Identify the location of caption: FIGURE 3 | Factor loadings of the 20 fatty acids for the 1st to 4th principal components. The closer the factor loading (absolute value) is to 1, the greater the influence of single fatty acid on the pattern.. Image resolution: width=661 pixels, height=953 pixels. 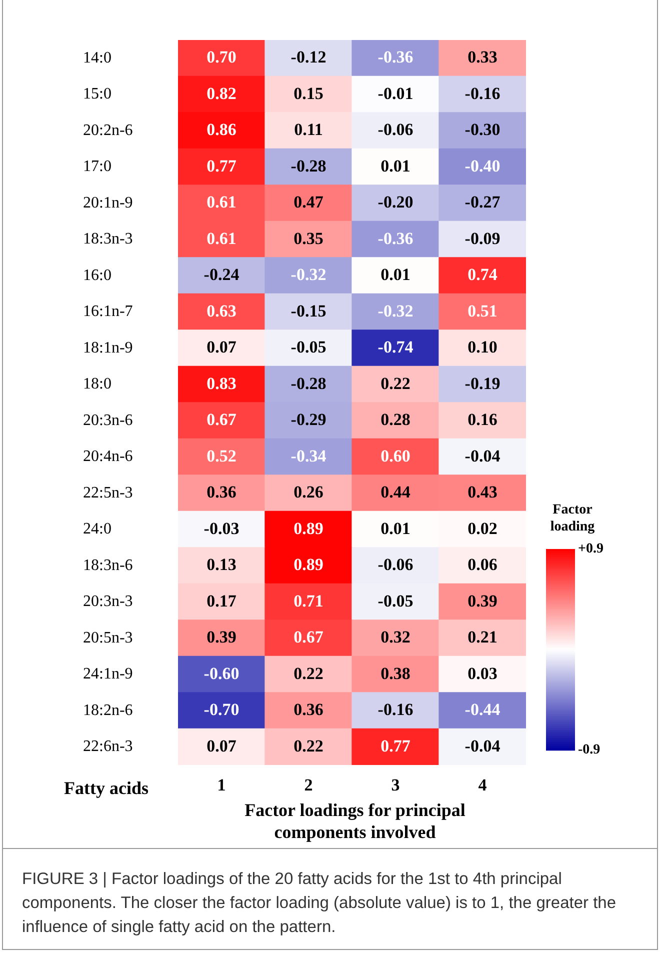
(320, 903).